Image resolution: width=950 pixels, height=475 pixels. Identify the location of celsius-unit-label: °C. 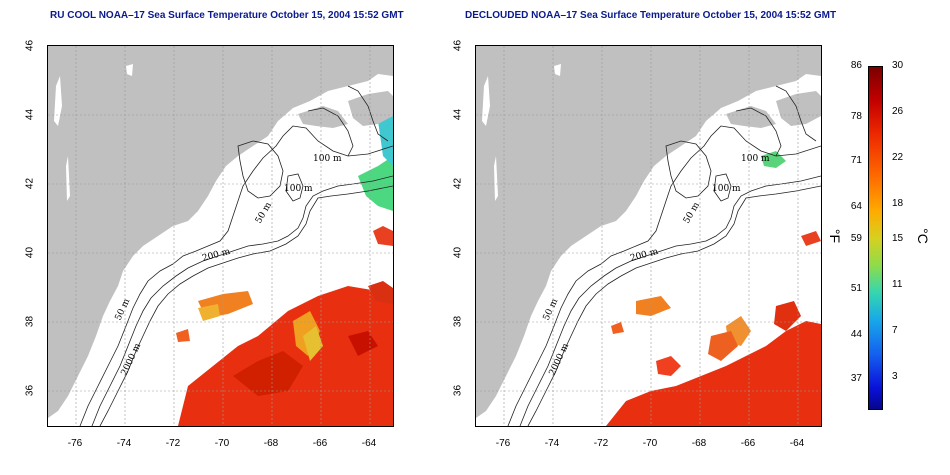
(922, 236).